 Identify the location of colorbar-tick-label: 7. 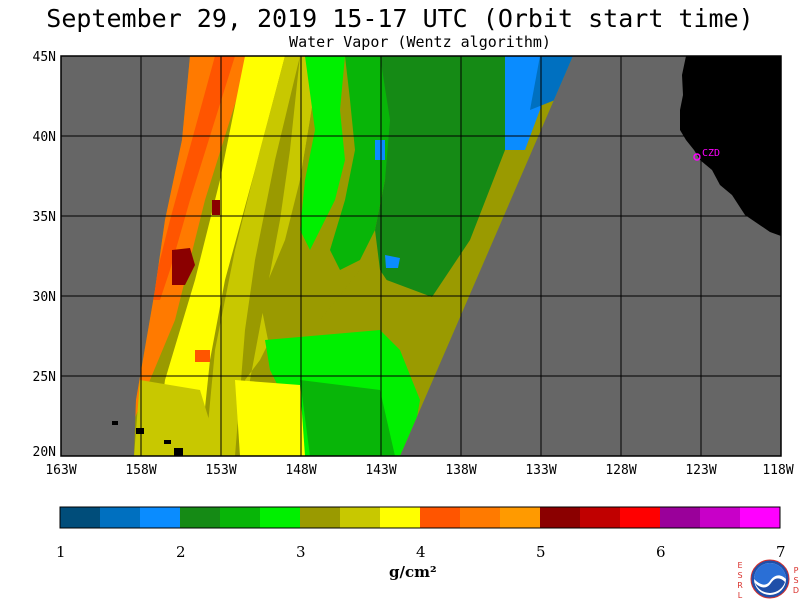
(781, 552).